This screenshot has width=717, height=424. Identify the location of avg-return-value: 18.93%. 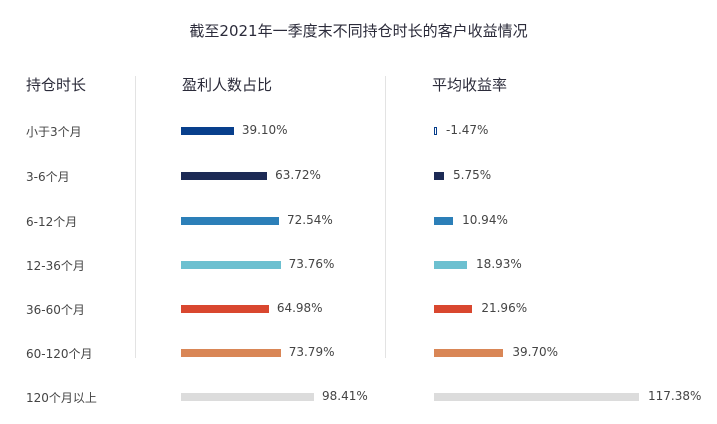
(499, 264).